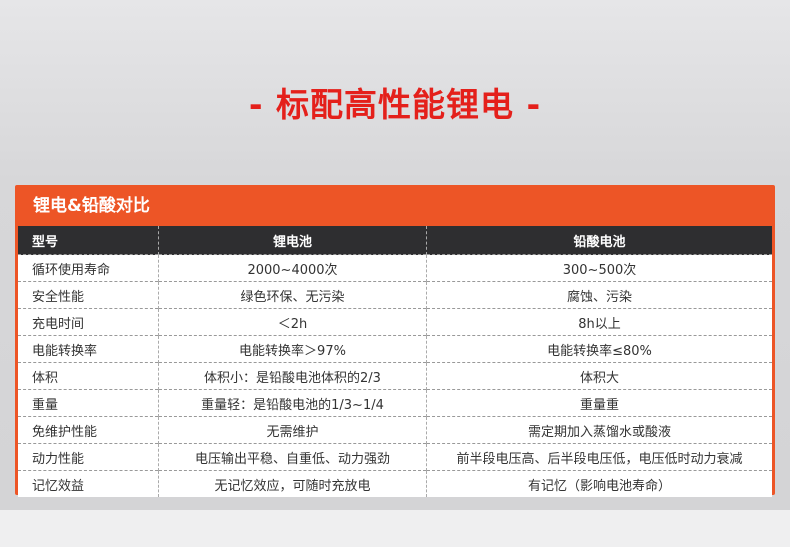  I want to click on lead-acid-cell: 前半段电压高、后半段电压低，电压低时动力衰减, so click(599, 457).